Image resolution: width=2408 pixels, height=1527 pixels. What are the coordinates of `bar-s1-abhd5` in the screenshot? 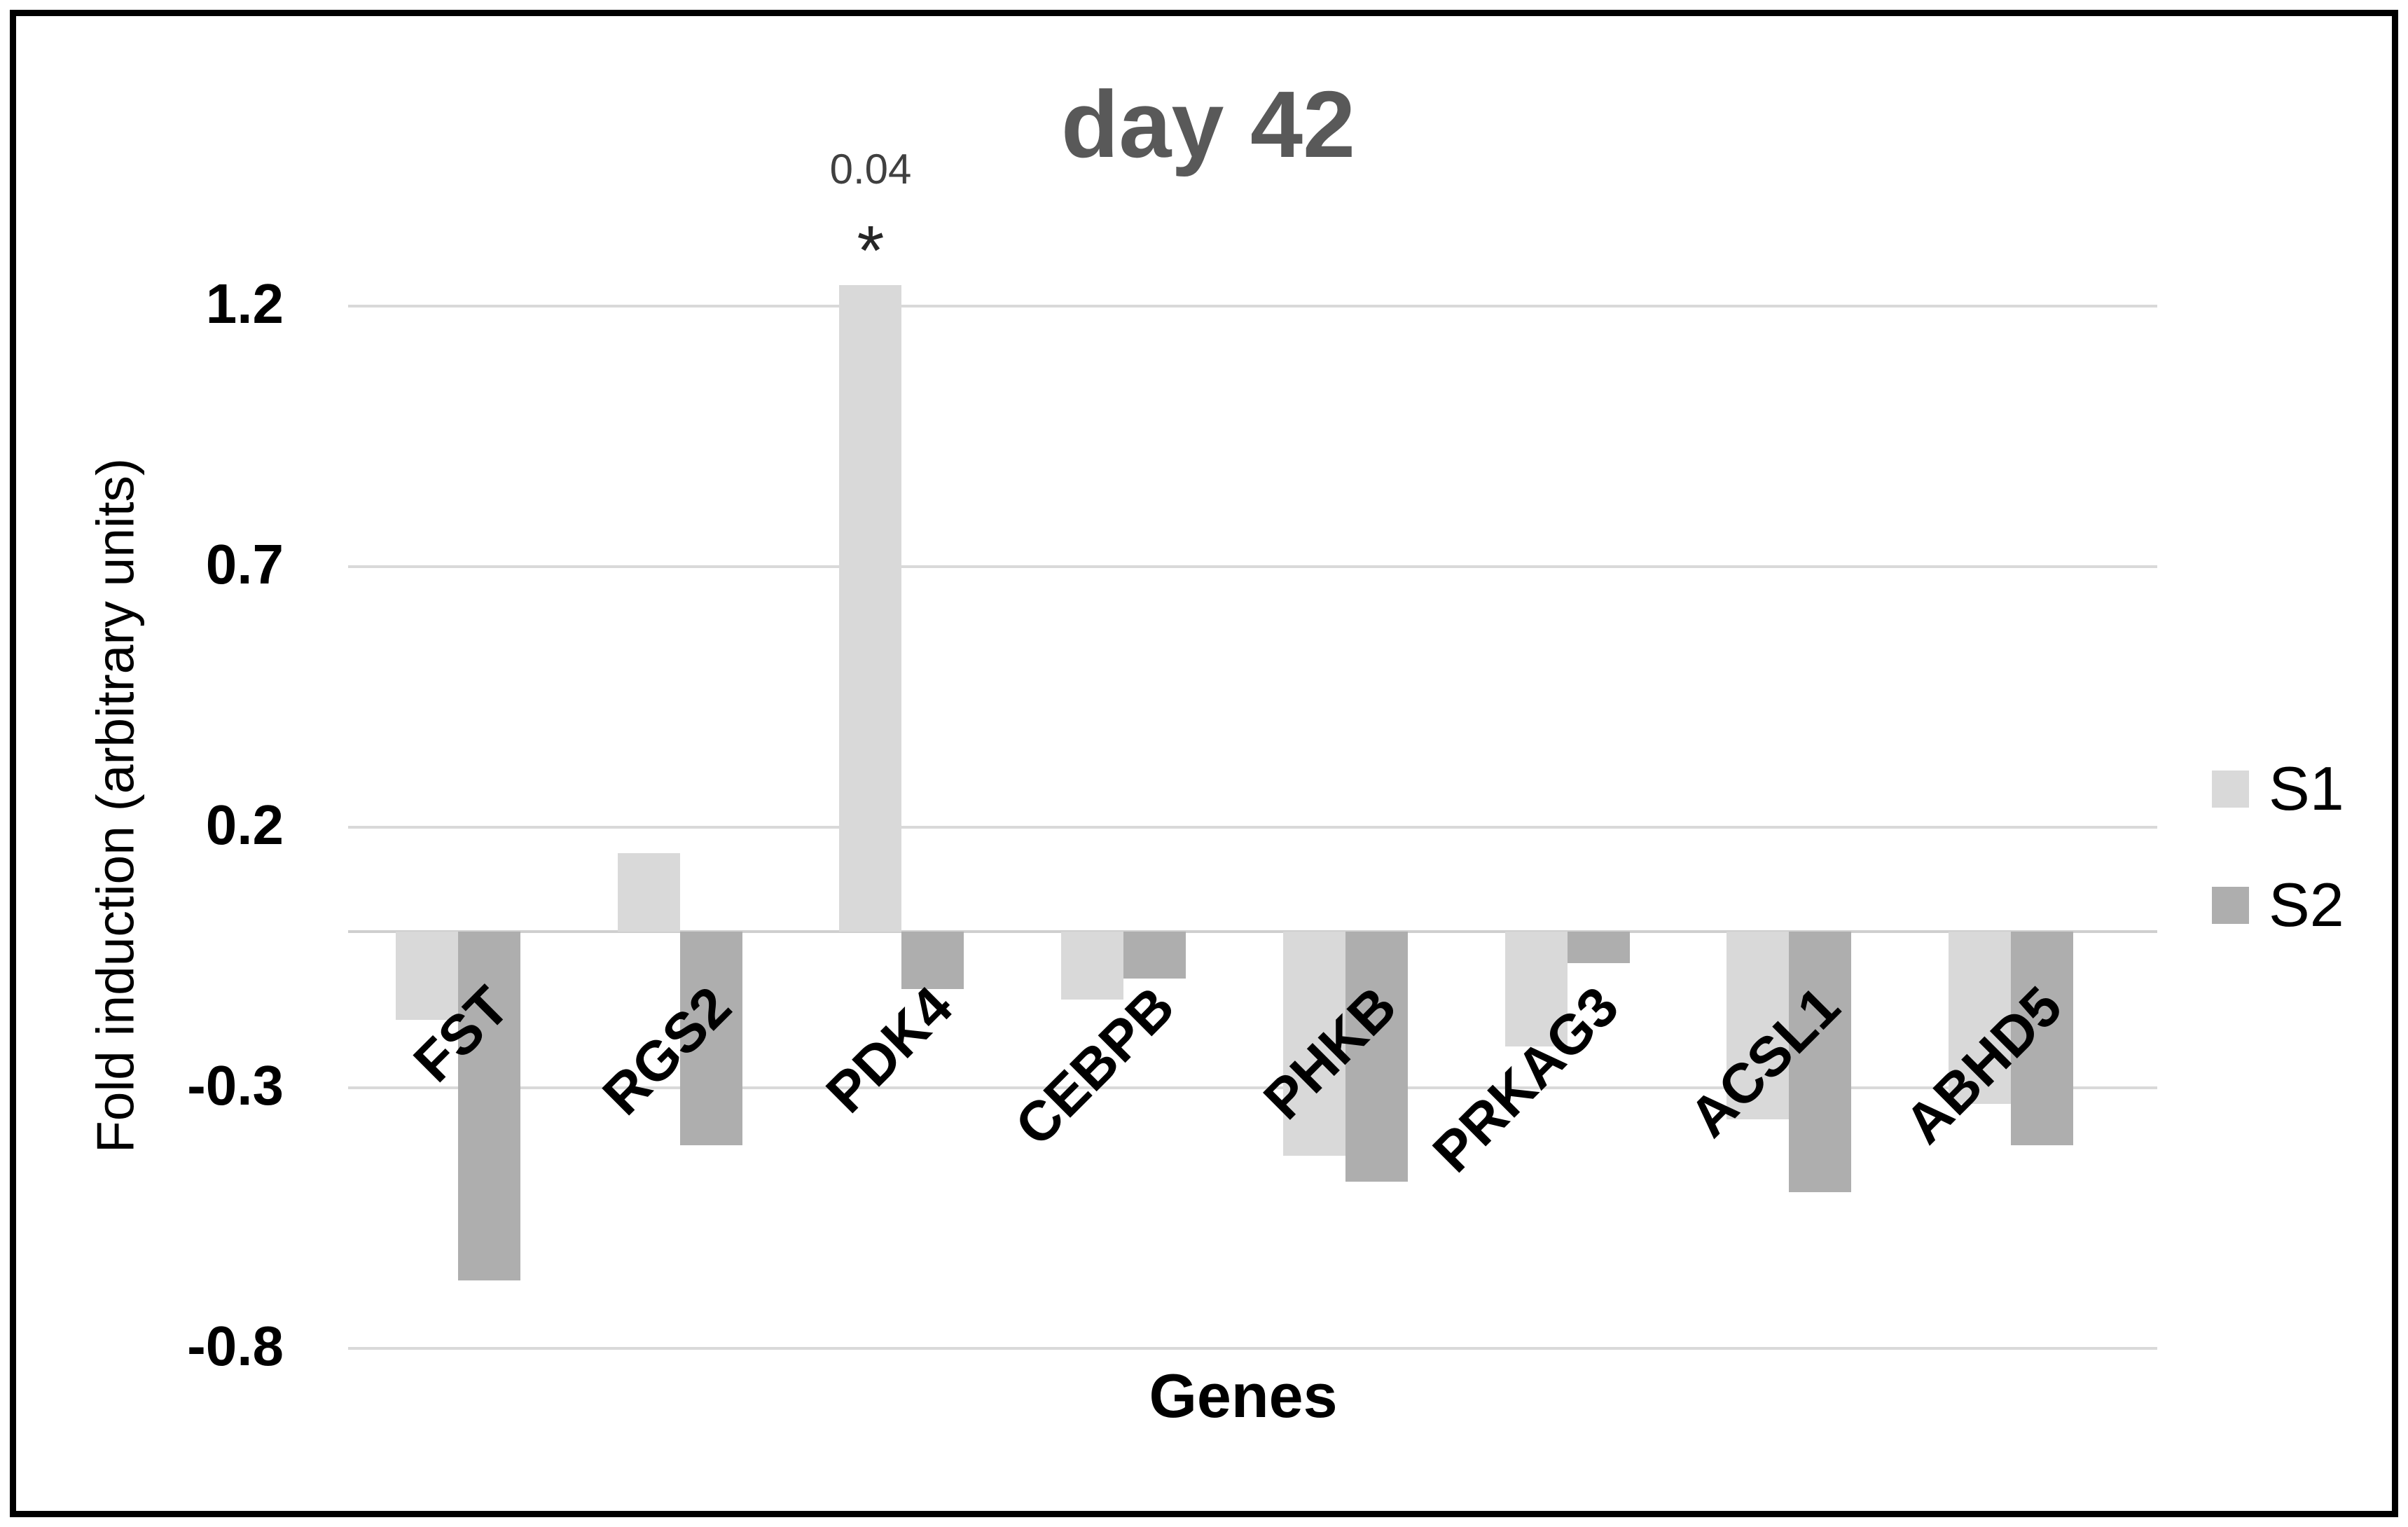 It's located at (1979, 1018).